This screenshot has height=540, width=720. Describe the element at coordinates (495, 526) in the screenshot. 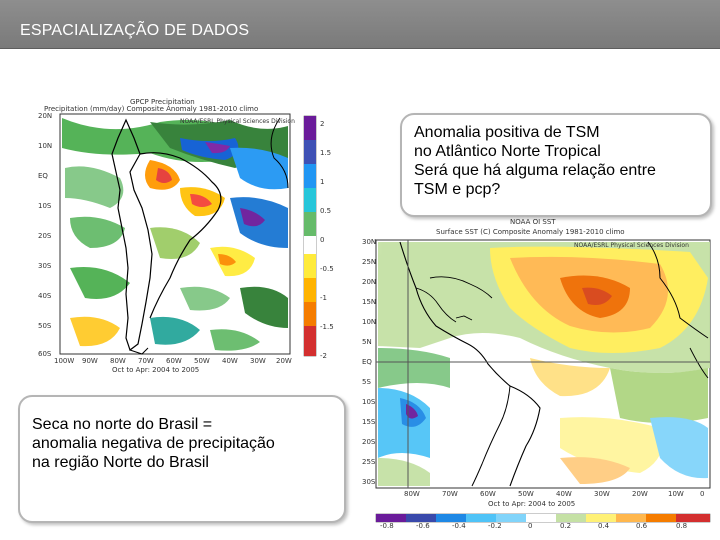

I see `sst-colorbar-label: -0.2` at that location.